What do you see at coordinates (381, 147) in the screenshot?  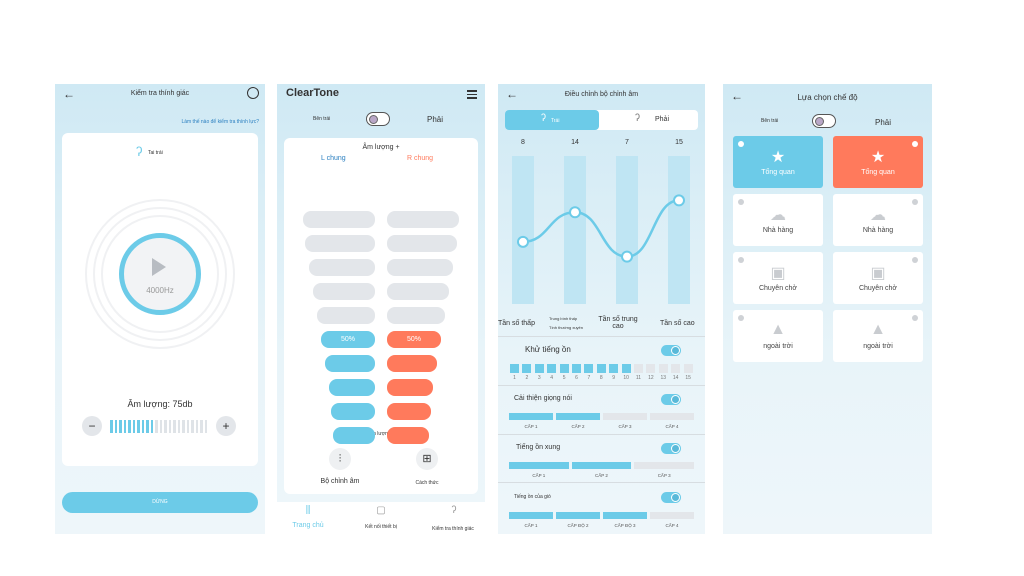 I see `volume-up-label: Âm lượng +` at bounding box center [381, 147].